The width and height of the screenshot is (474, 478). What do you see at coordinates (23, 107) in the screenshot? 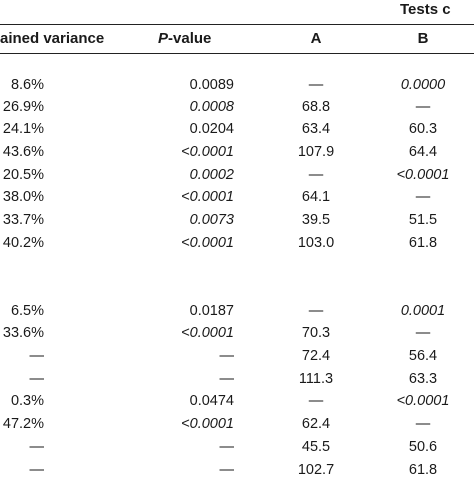
I see `variance-cell: 26.9%` at bounding box center [23, 107].